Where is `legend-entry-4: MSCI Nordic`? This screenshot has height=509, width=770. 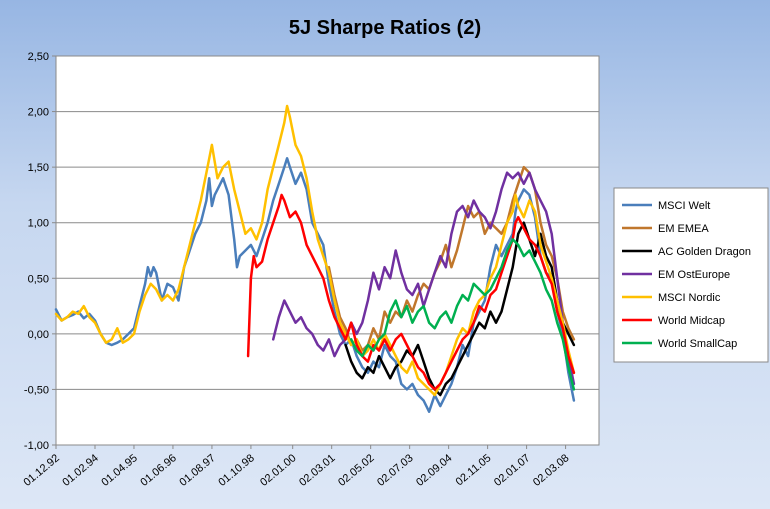 legend-entry-4: MSCI Nordic is located at coordinates (689, 298).